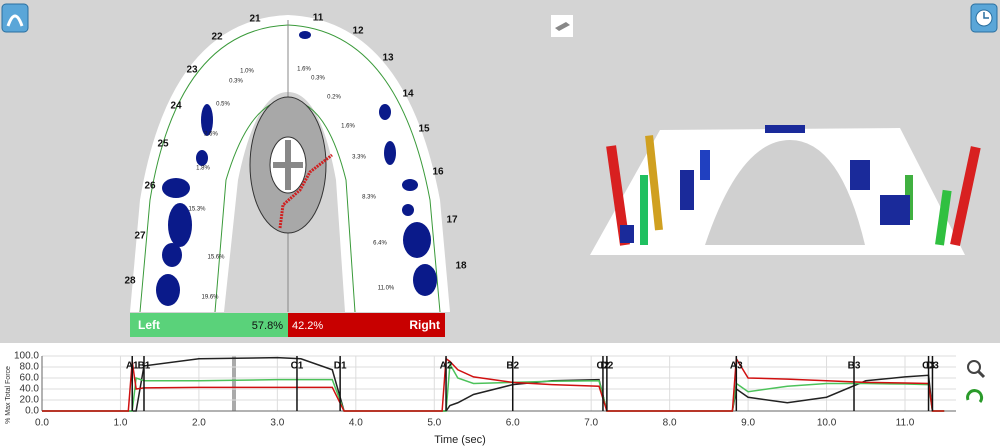 The width and height of the screenshot is (1000, 447). I want to click on zoom-handle, so click(981, 374).